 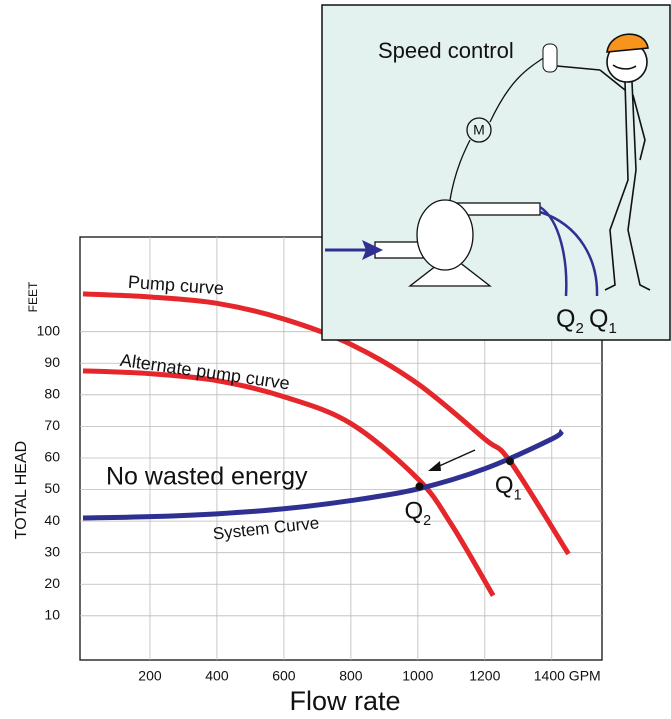 I want to click on discharge-q2, so click(x=553, y=251).